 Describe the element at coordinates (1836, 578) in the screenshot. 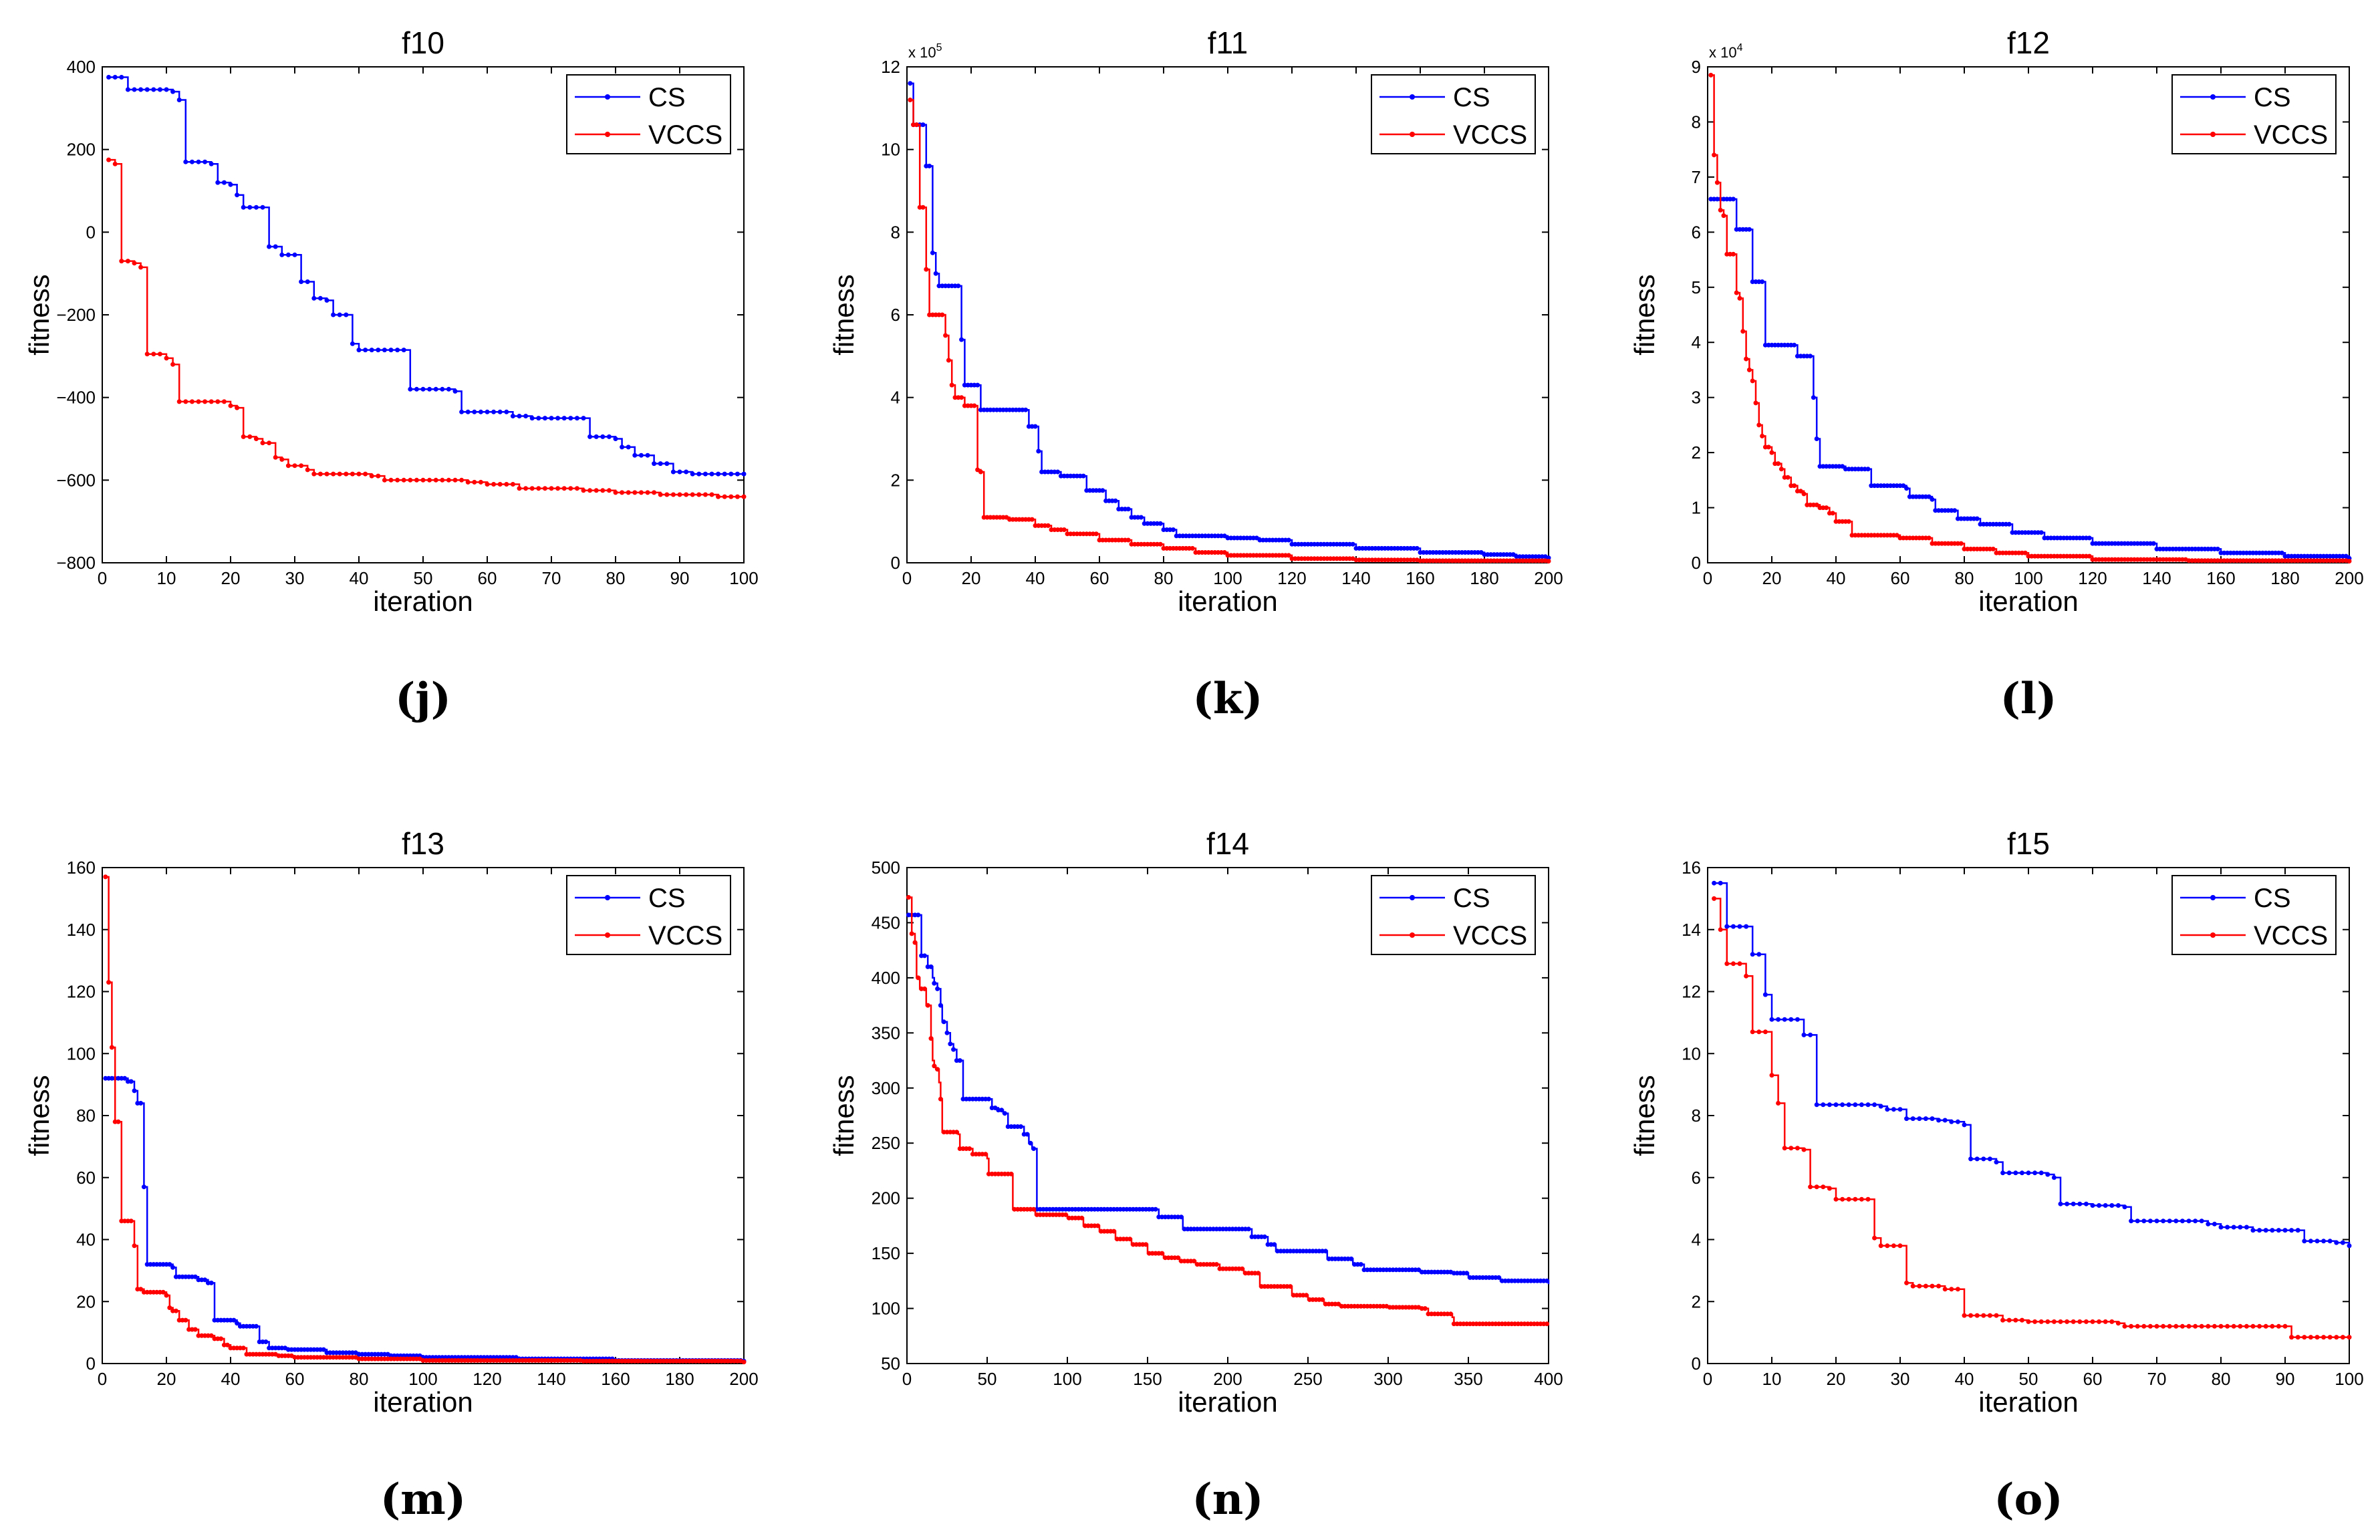

I see `x-tick-label: 40` at that location.